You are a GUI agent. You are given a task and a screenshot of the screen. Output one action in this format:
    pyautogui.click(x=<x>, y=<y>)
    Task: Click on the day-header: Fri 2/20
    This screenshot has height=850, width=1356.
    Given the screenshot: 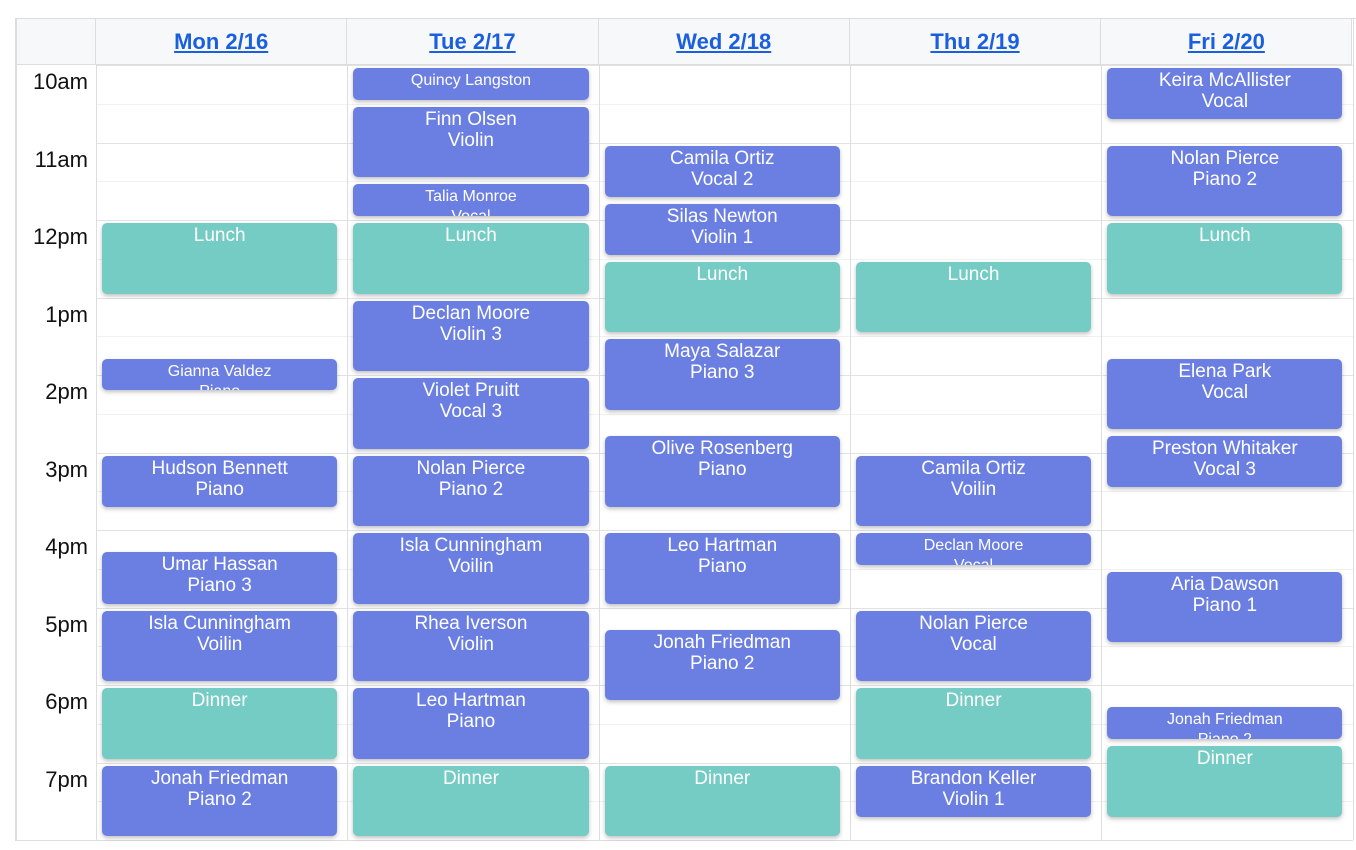 What is the action you would take?
    pyautogui.click(x=1227, y=42)
    